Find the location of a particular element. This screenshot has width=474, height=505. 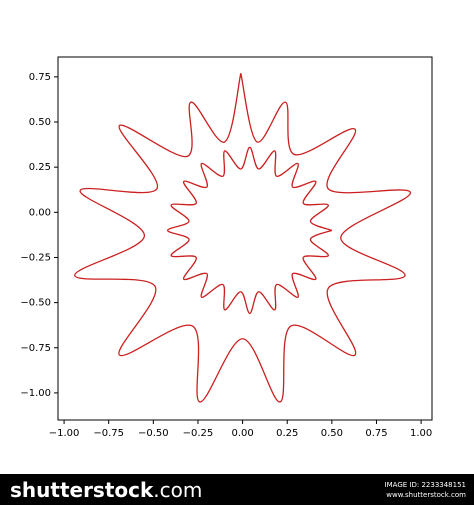

y-tick-label: 0.00 is located at coordinates (40, 212).